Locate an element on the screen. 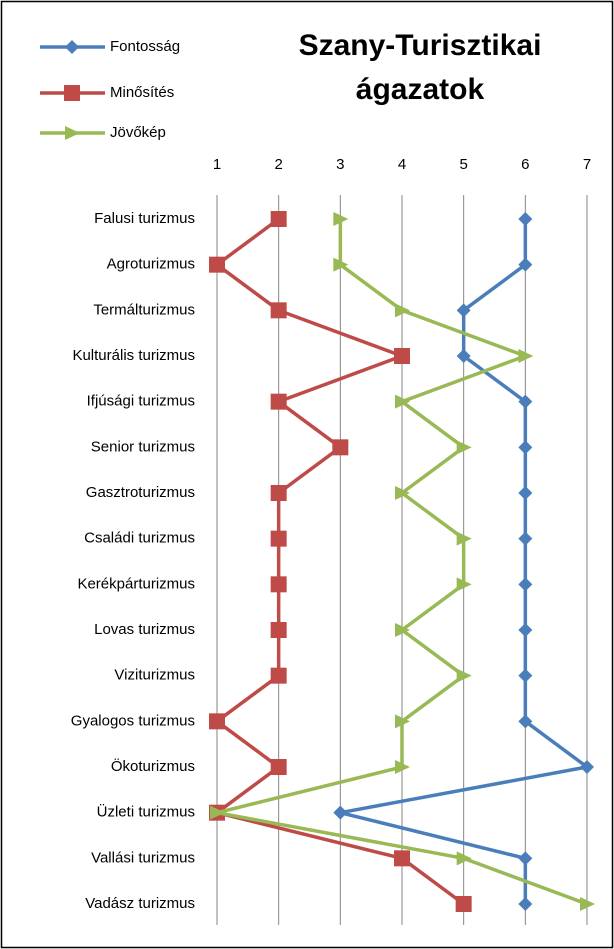  x-tick-label: 6 is located at coordinates (525, 164).